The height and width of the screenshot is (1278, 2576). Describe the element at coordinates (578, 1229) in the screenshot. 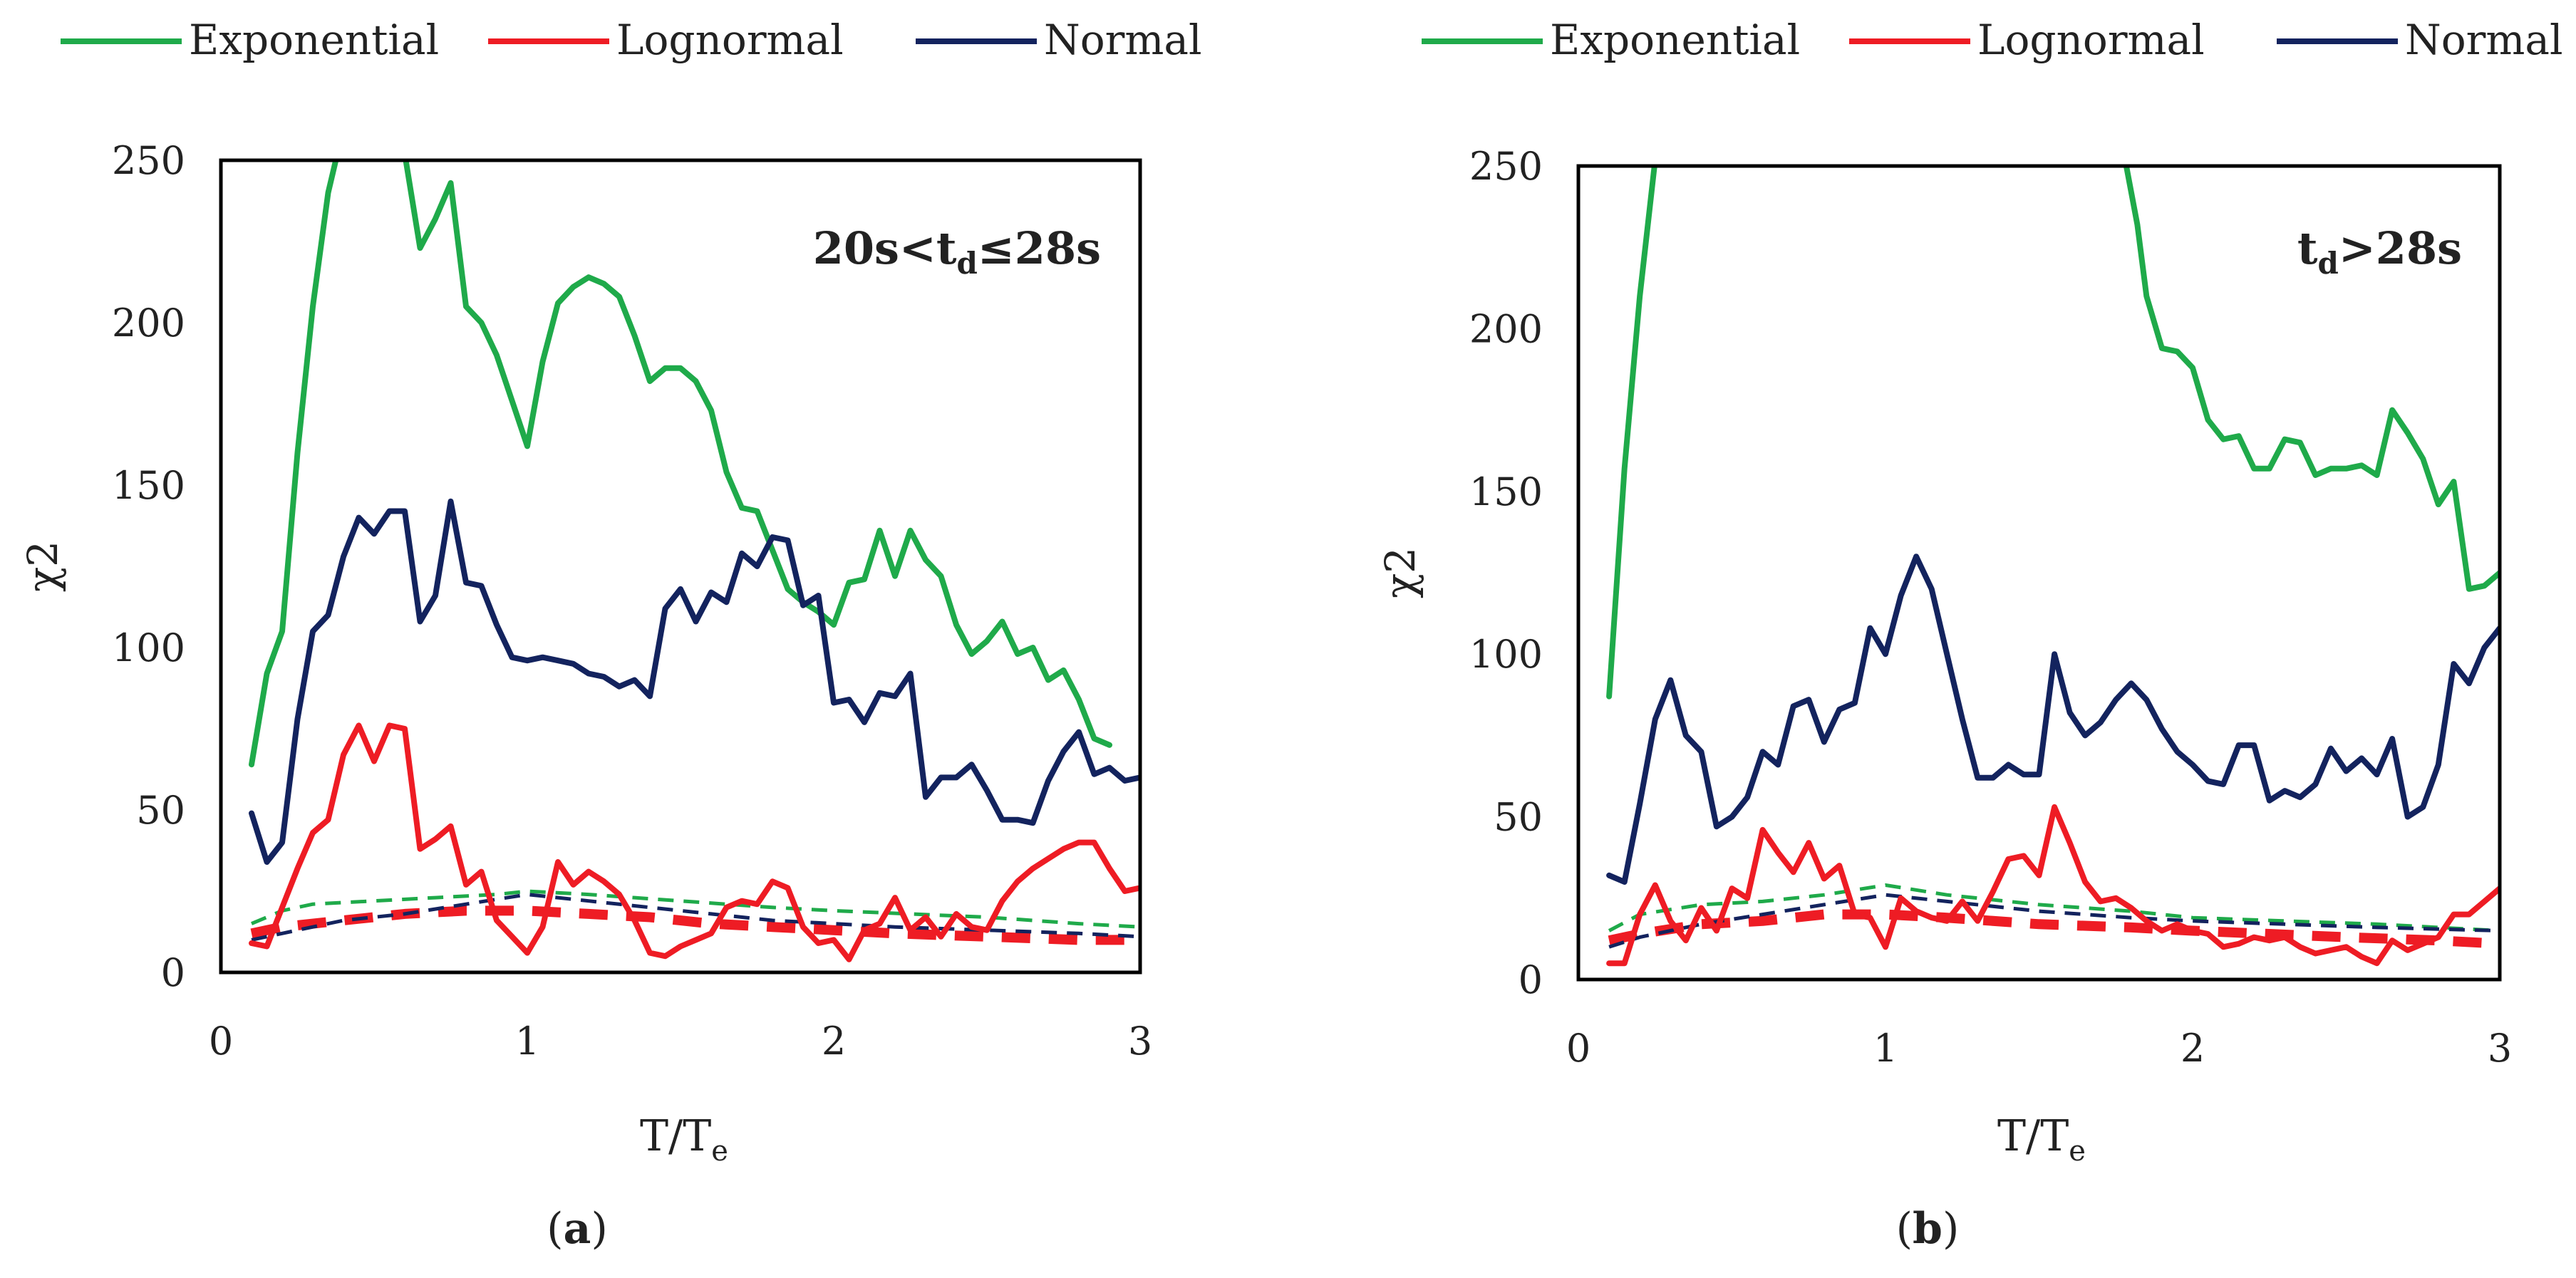

I see `panel-label: (a)` at that location.